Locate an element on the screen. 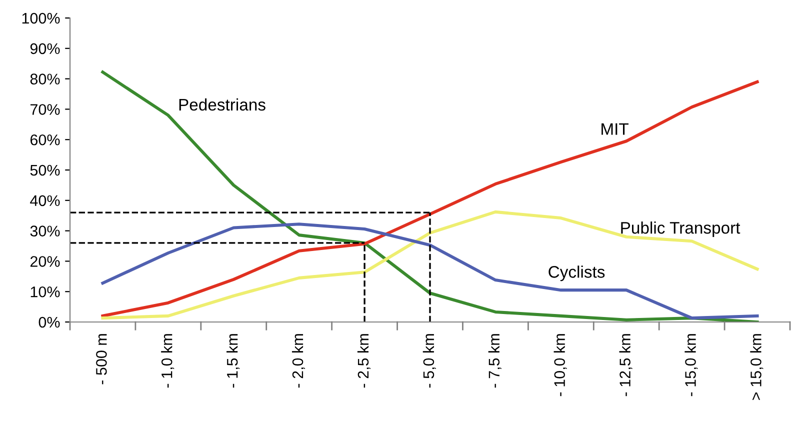 This screenshot has height=430, width=797. x-tick-label: - 10,0 km is located at coordinates (560, 365).